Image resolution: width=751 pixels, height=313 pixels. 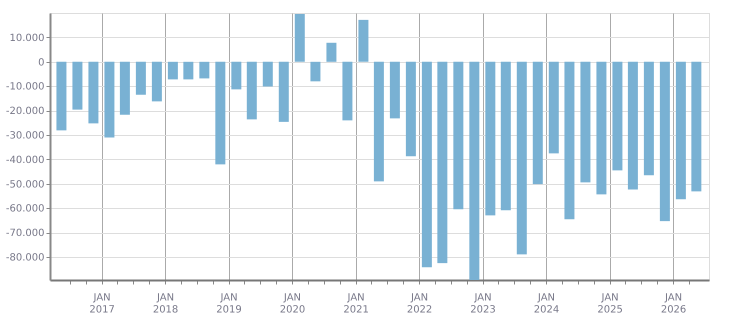 What do you see at coordinates (25, 160) in the screenshot?
I see `y-tick-label: -40.000` at bounding box center [25, 160].